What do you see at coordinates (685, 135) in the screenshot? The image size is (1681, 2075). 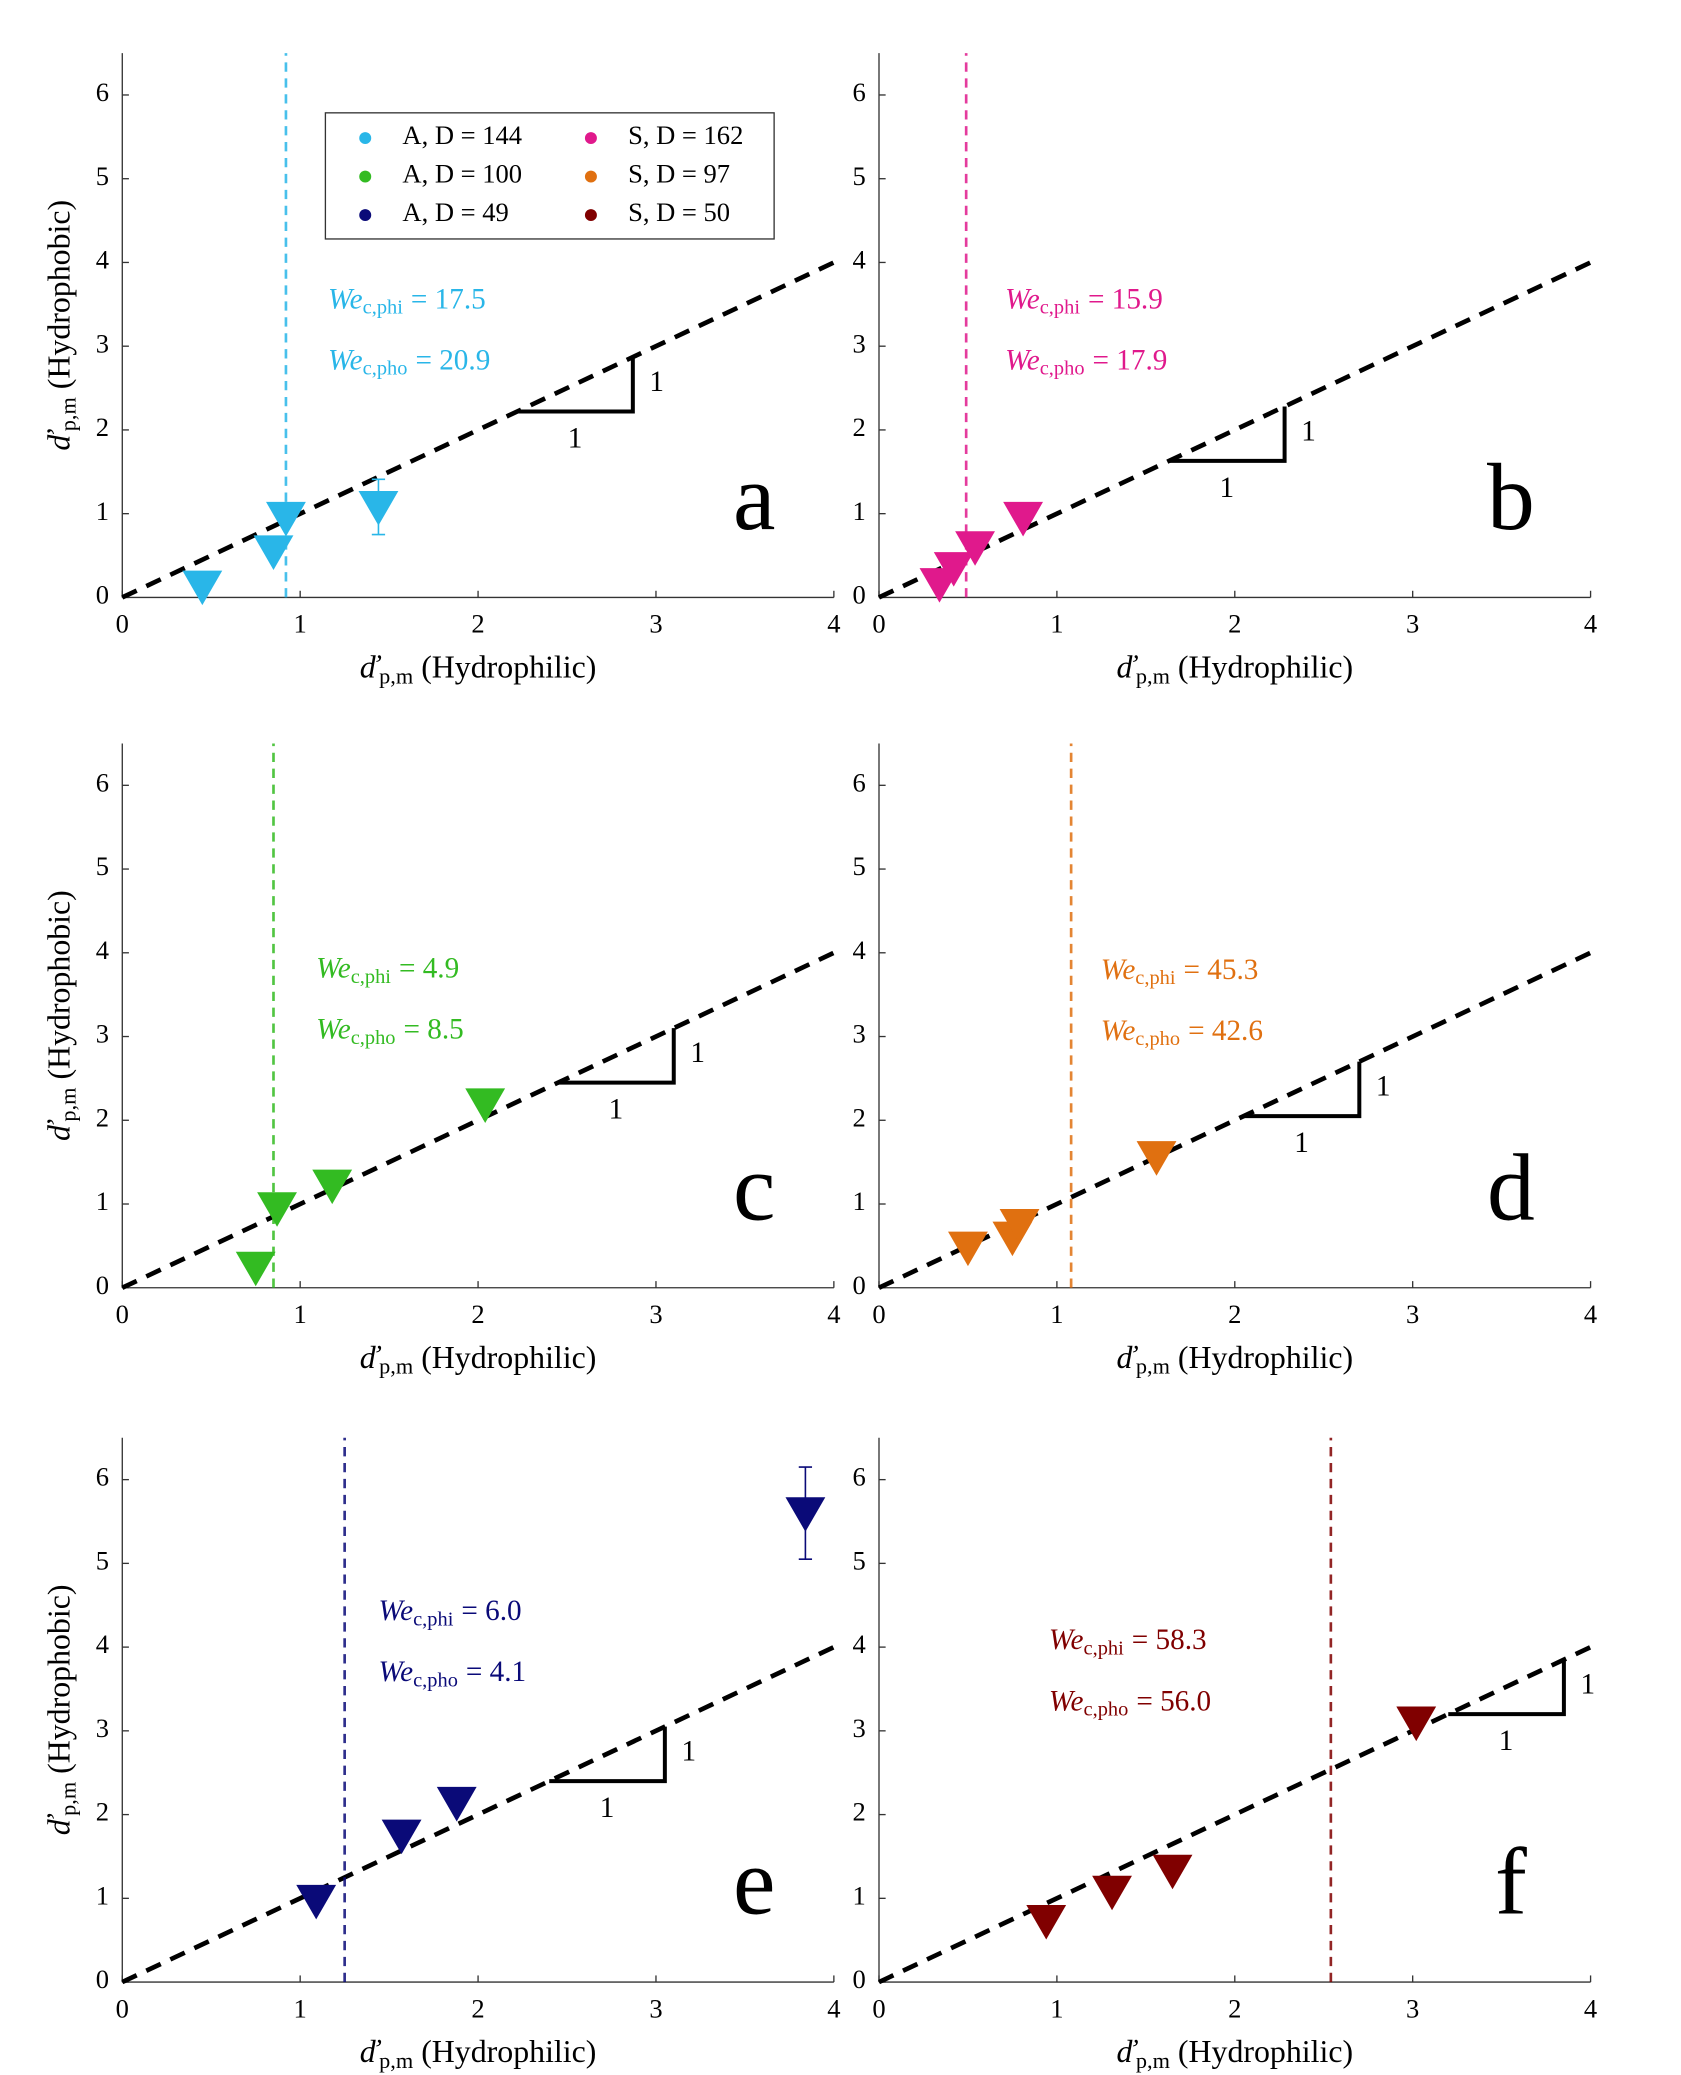 I see `legend-label: S, D = 162` at bounding box center [685, 135].